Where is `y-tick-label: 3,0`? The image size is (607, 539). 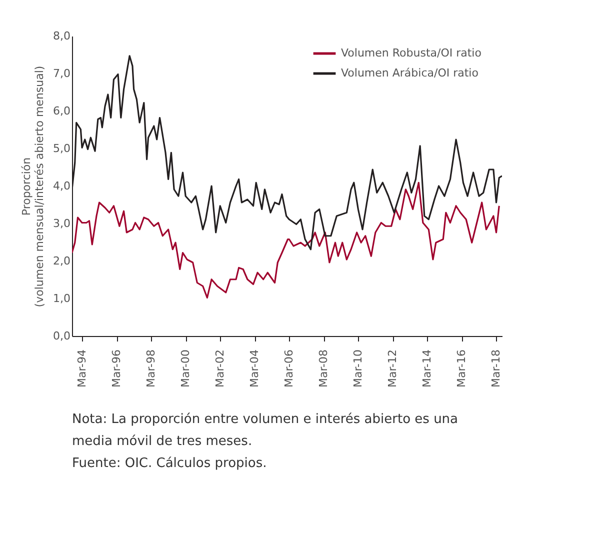
y-tick-label: 3,0 is located at coordinates (61, 223).